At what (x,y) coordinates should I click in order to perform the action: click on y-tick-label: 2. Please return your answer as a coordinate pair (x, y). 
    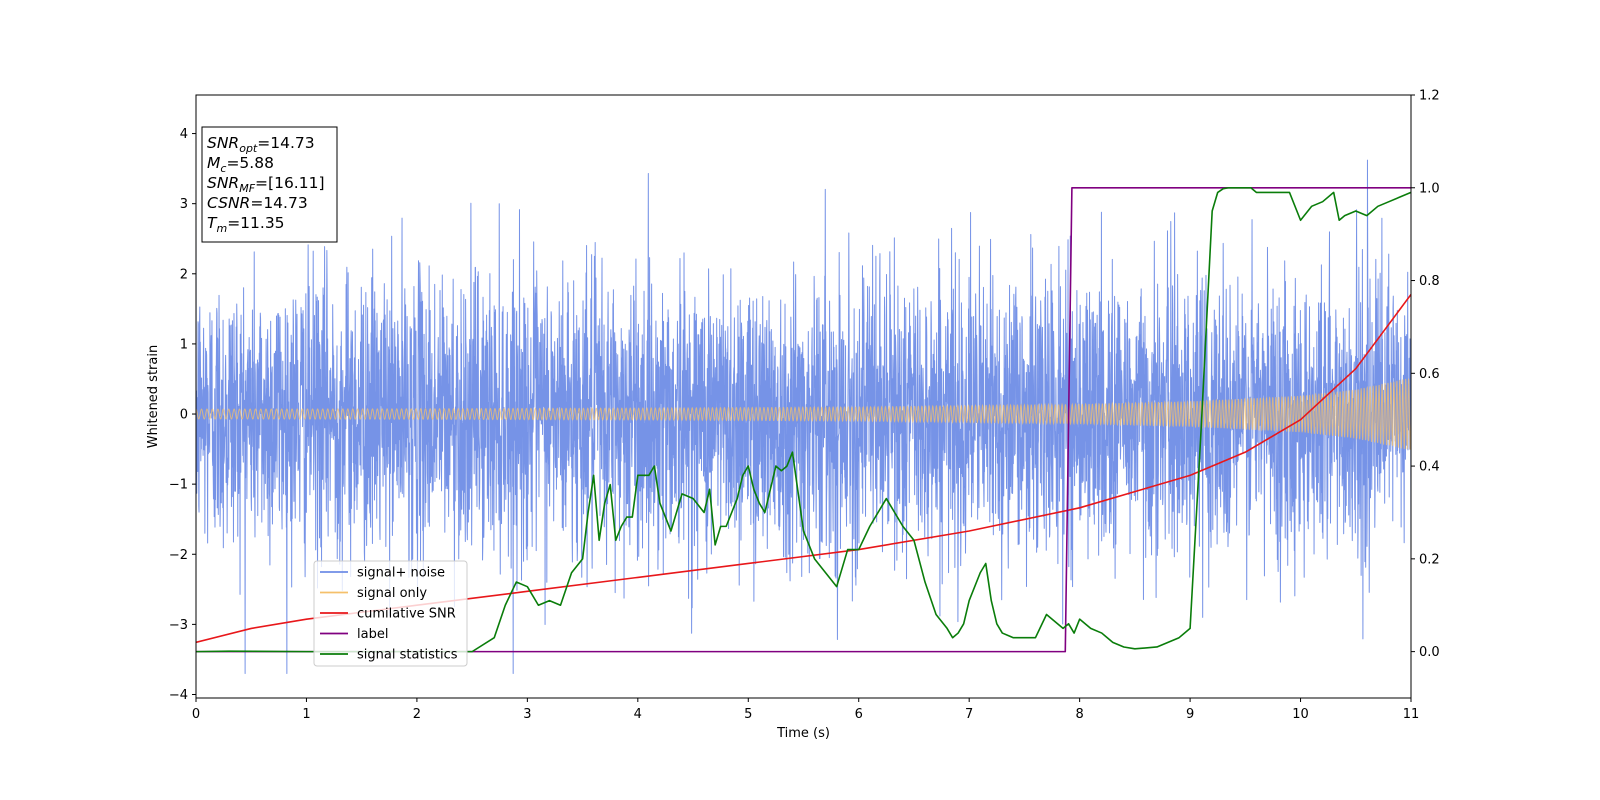
    Looking at the image, I should click on (184, 274).